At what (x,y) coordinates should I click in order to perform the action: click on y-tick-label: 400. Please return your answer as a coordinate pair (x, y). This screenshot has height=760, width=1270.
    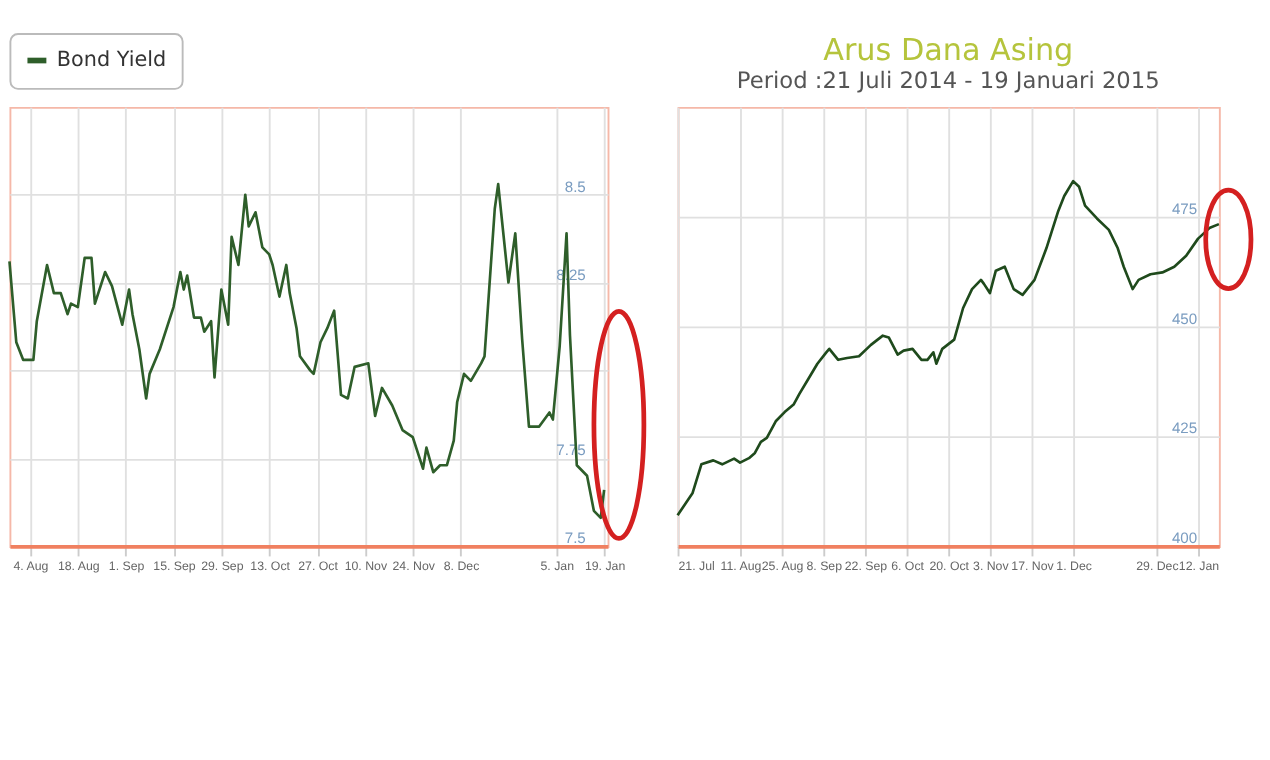
    Looking at the image, I should click on (1184, 538).